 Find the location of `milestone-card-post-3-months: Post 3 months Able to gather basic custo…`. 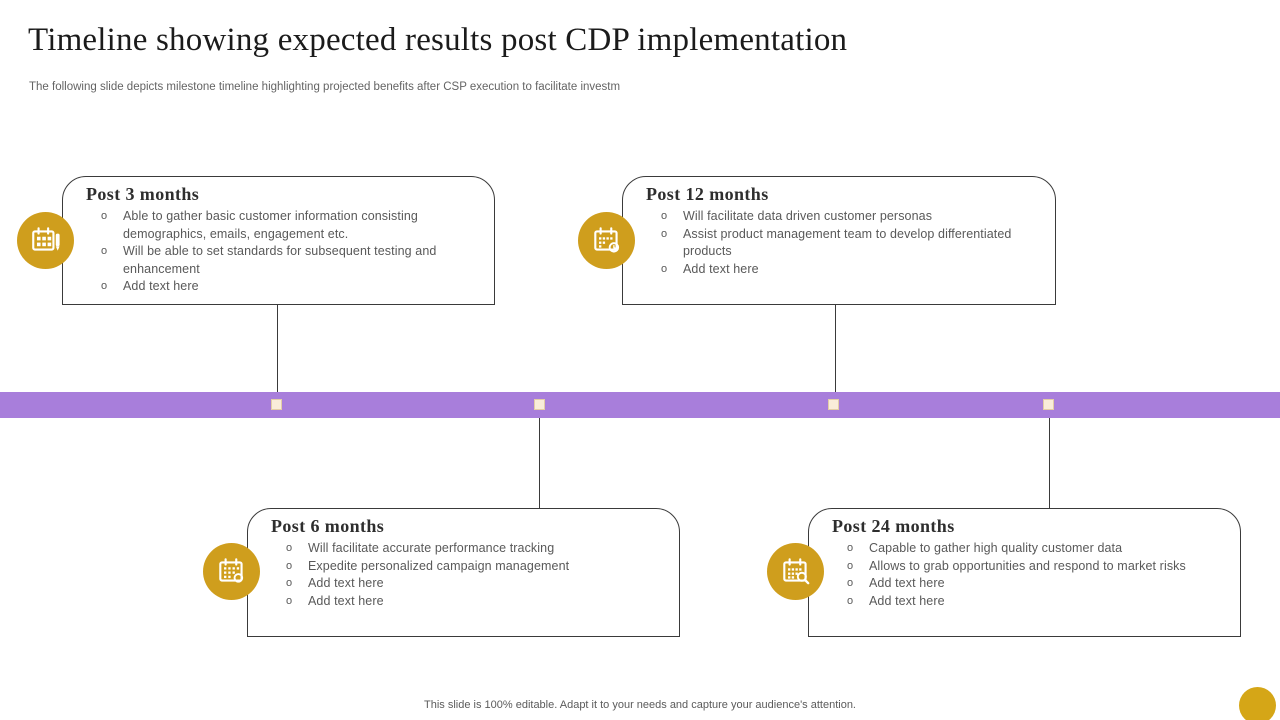

milestone-card-post-3-months: Post 3 months Able to gather basic custo… is located at coordinates (278, 240).